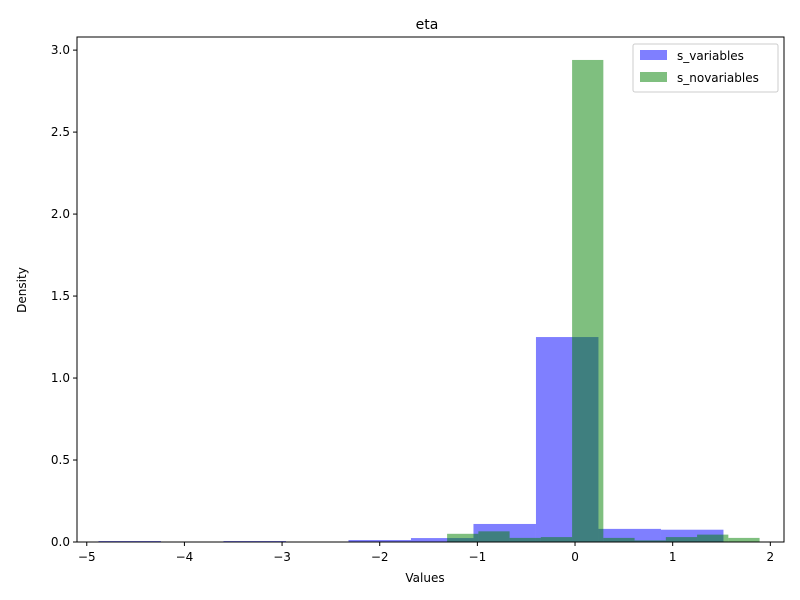  Describe the element at coordinates (60, 214) in the screenshot. I see `y-tick-label: 2.0` at that location.